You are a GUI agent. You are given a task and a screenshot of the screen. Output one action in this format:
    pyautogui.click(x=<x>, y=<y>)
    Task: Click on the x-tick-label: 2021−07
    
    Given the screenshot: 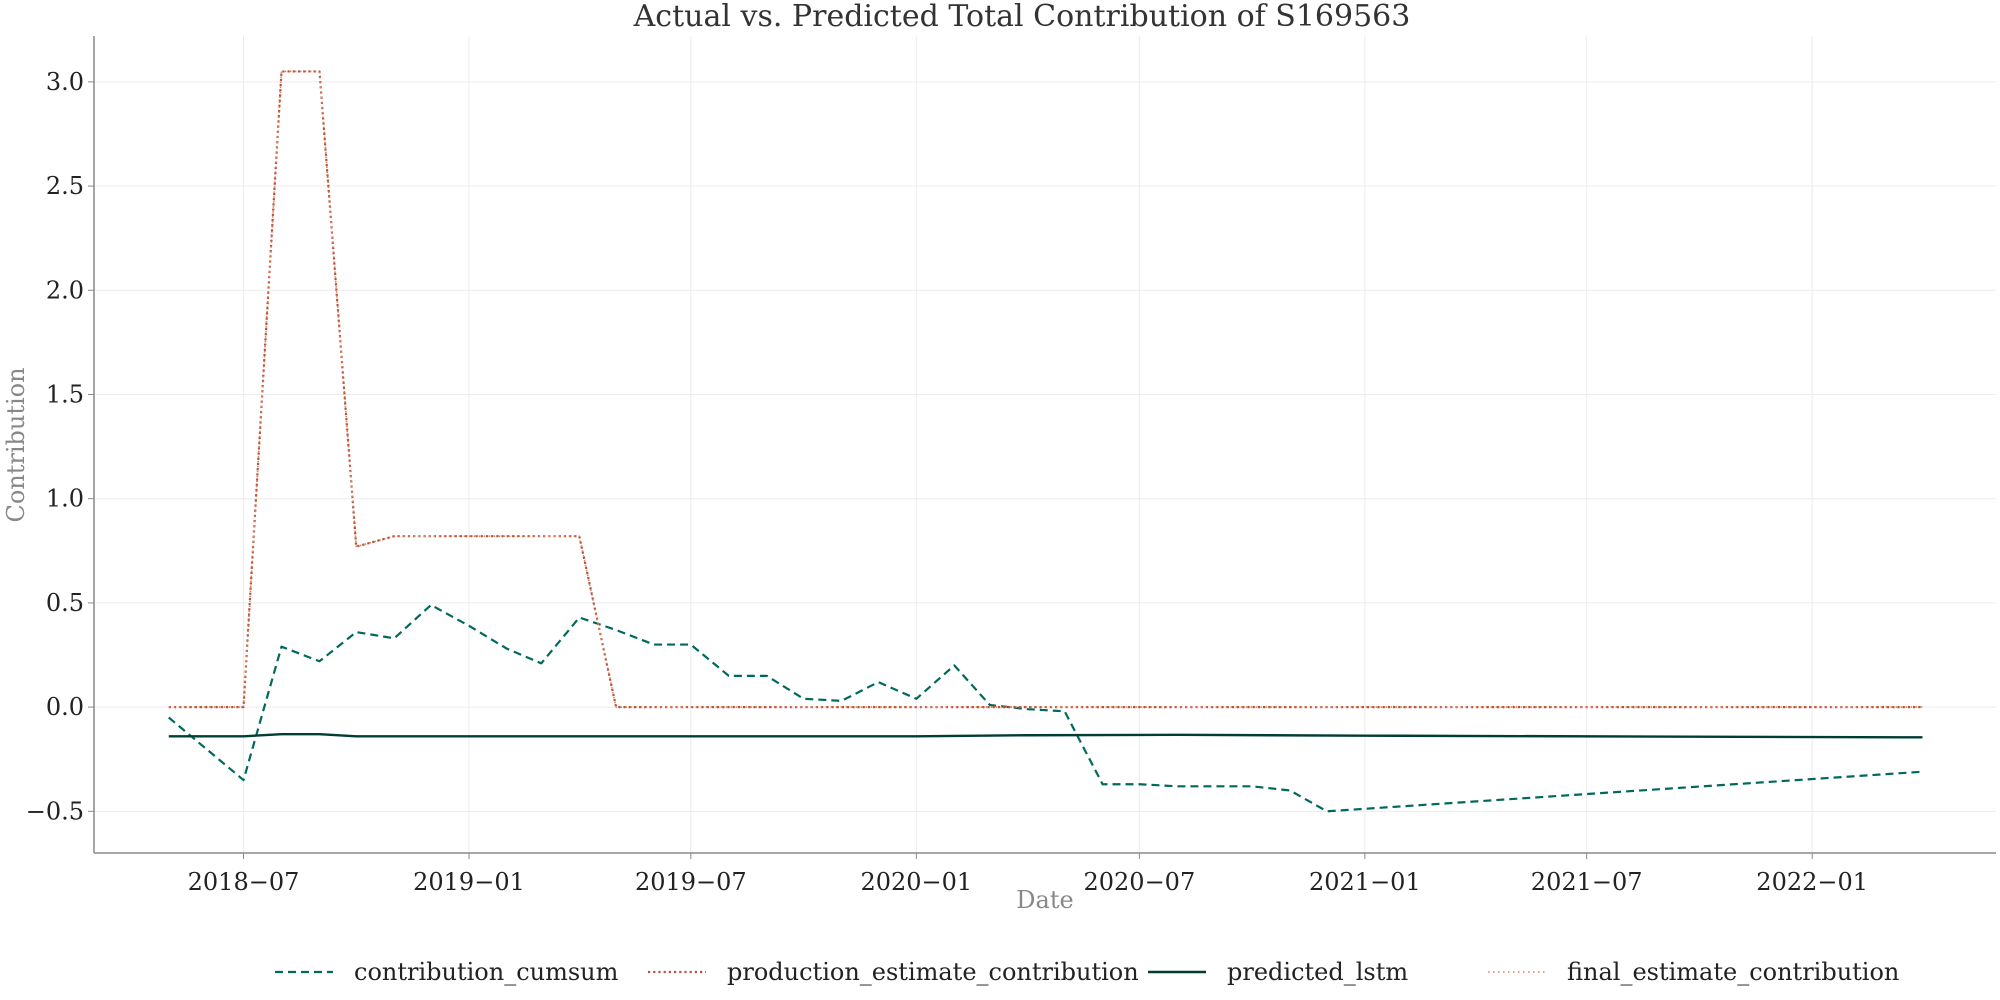 What is the action you would take?
    pyautogui.click(x=1587, y=882)
    